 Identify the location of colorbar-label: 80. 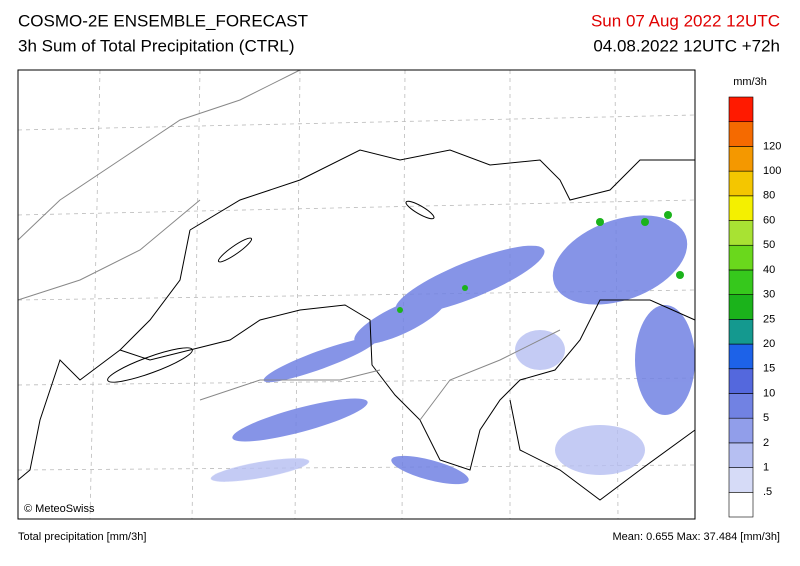
(769, 196).